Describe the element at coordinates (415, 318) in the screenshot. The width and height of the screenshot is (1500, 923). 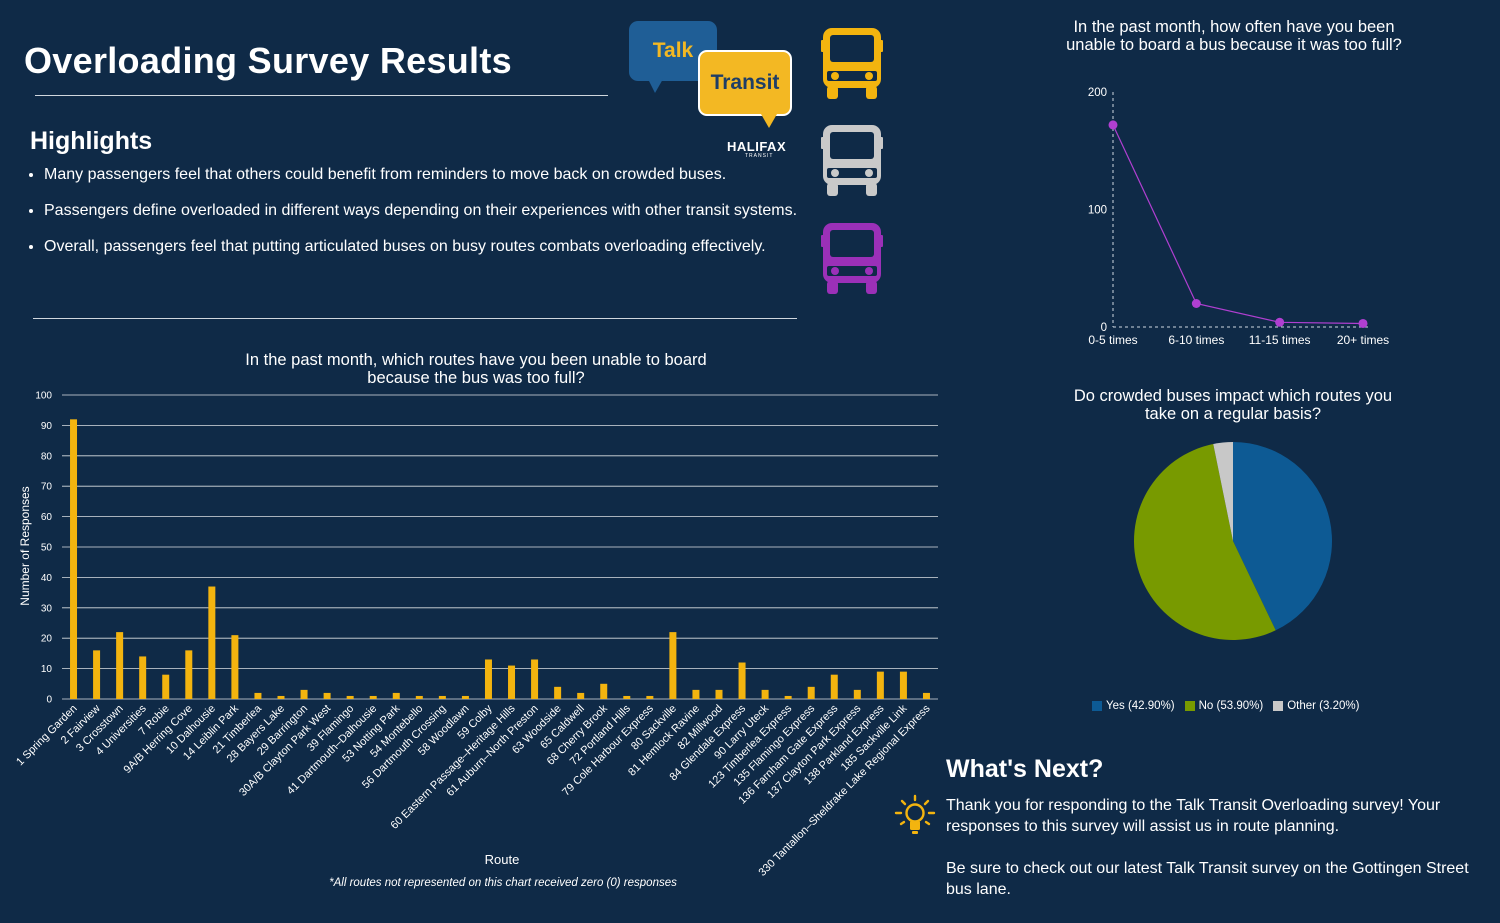
I see `highlights-divider` at that location.